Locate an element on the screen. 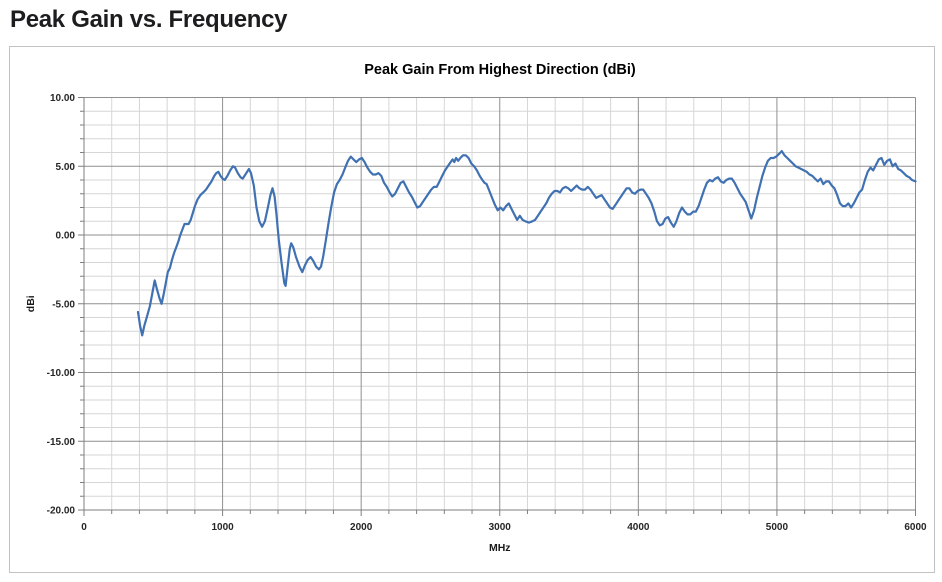 Image resolution: width=942 pixels, height=582 pixels. x-tick-label: 2000 is located at coordinates (361, 527).